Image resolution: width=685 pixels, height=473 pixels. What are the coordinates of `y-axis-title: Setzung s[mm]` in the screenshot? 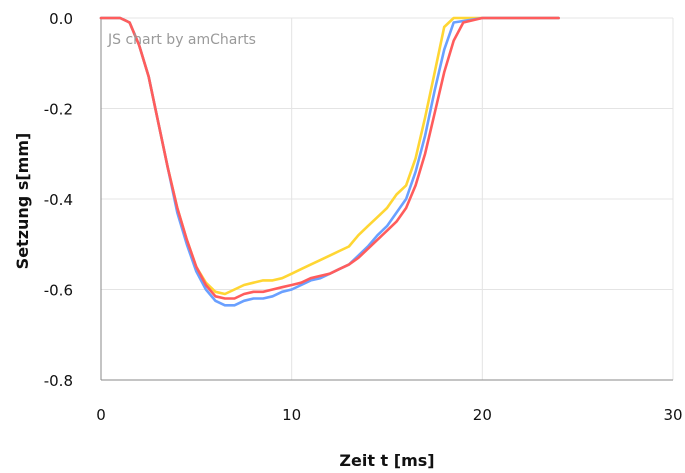 It's located at (22, 201).